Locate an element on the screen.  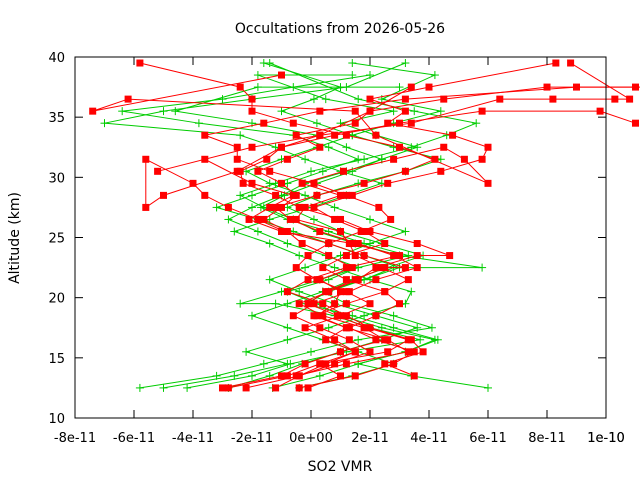
y-tick-label: 20 is located at coordinates (56, 299).